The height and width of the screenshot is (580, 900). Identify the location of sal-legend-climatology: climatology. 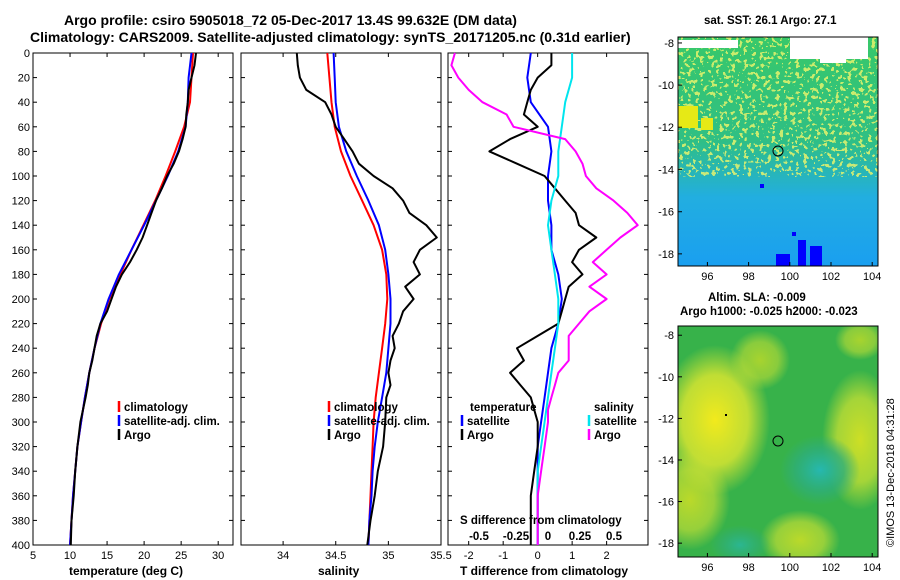
(366, 408).